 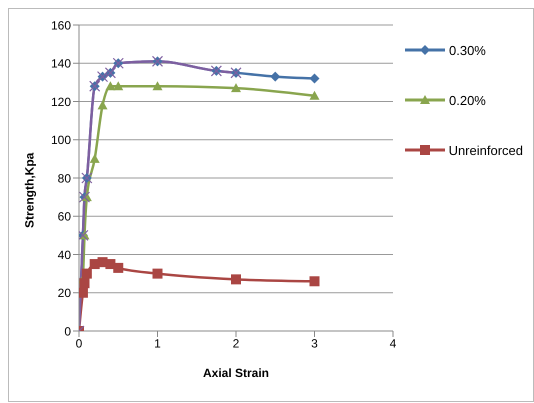 I want to click on y-tick-label: 20, so click(x=65, y=293).